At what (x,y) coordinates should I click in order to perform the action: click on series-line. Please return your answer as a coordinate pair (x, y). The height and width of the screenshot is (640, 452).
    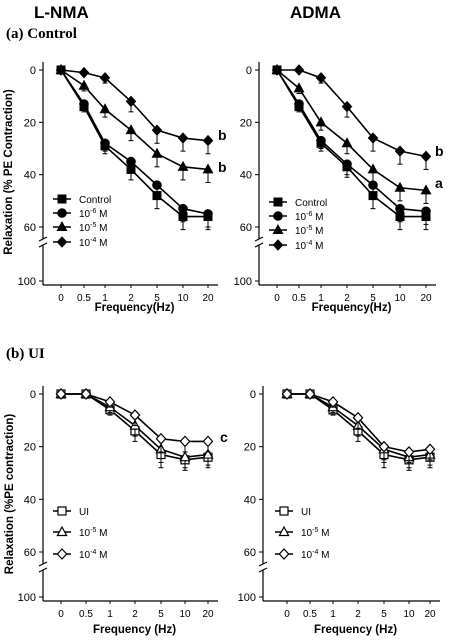
    Looking at the image, I should click on (134, 142).